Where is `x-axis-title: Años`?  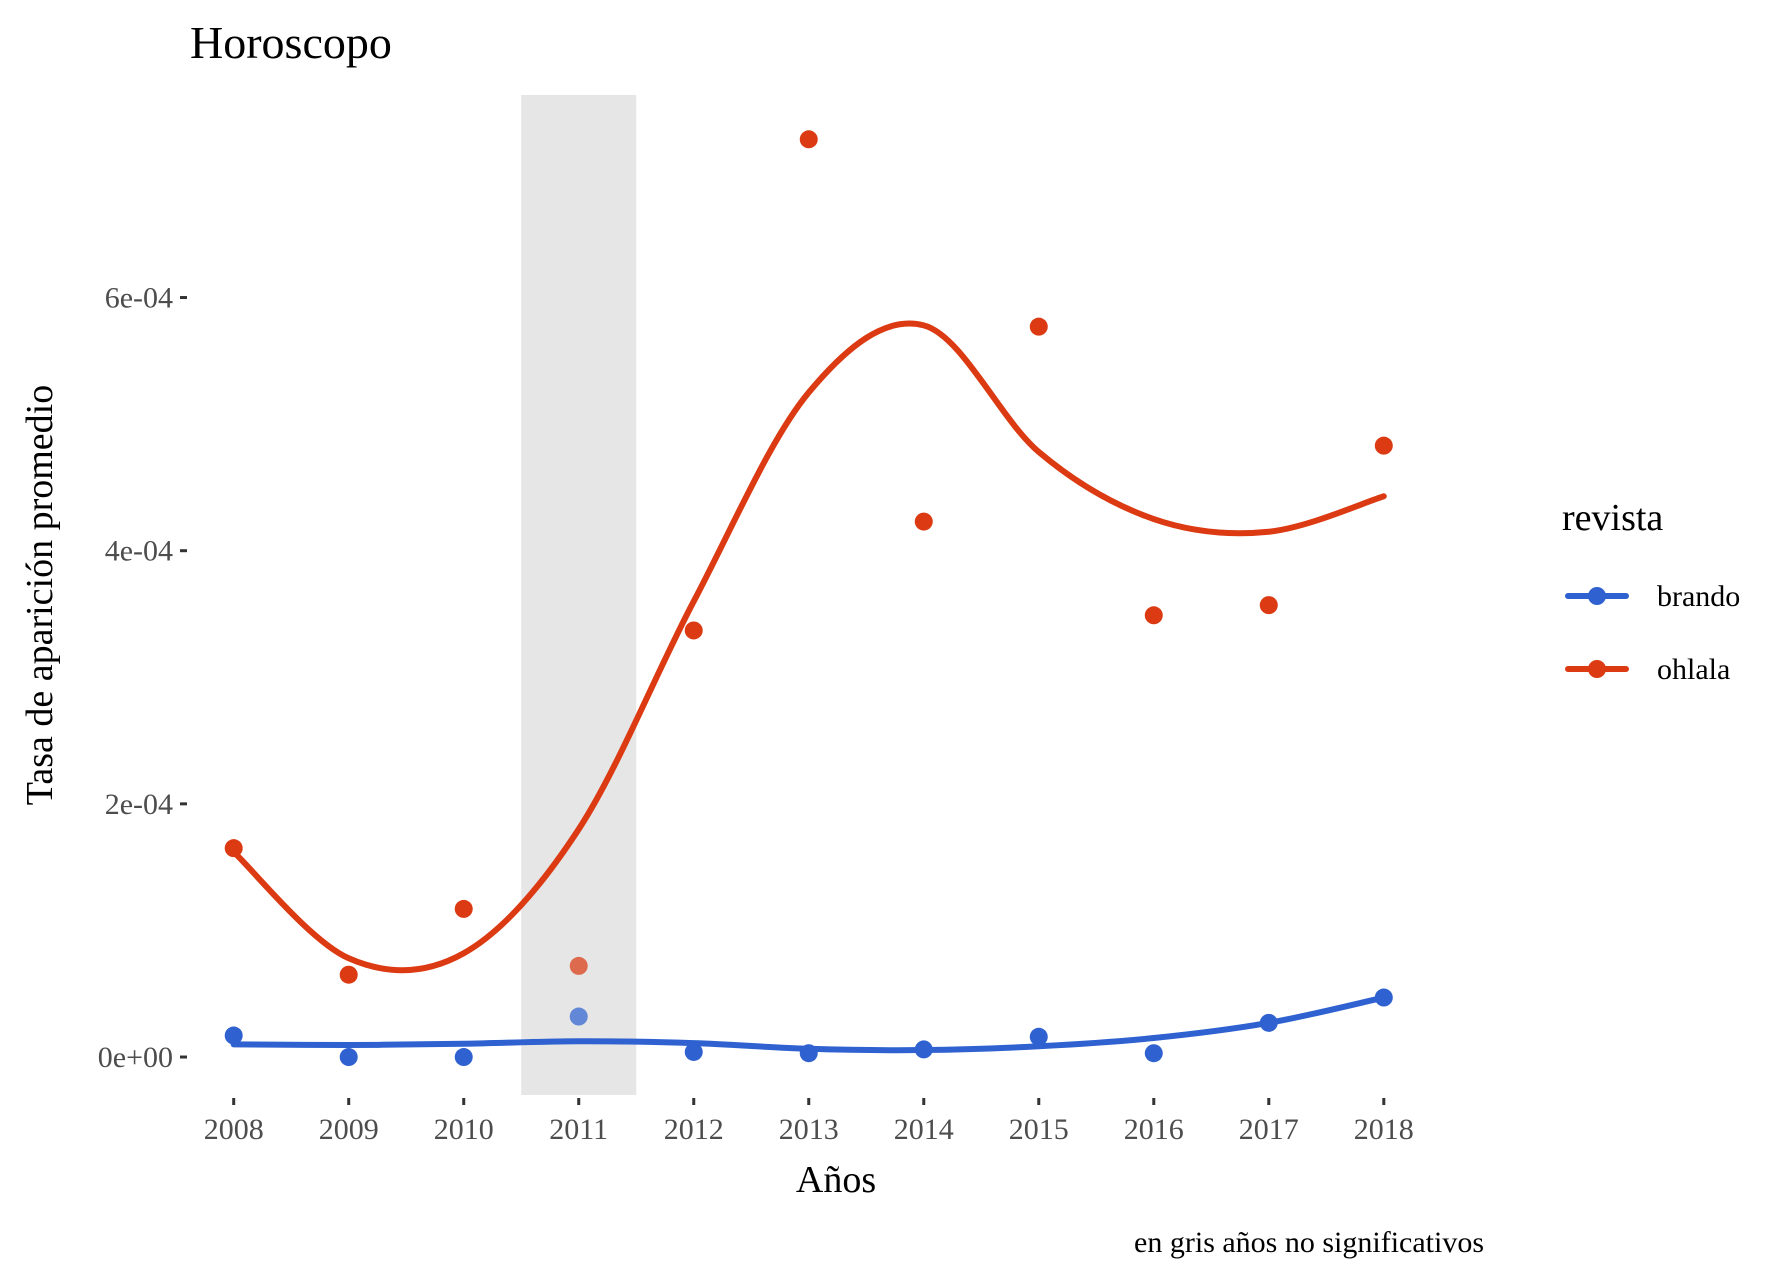
x-axis-title: Años is located at coordinates (836, 1180).